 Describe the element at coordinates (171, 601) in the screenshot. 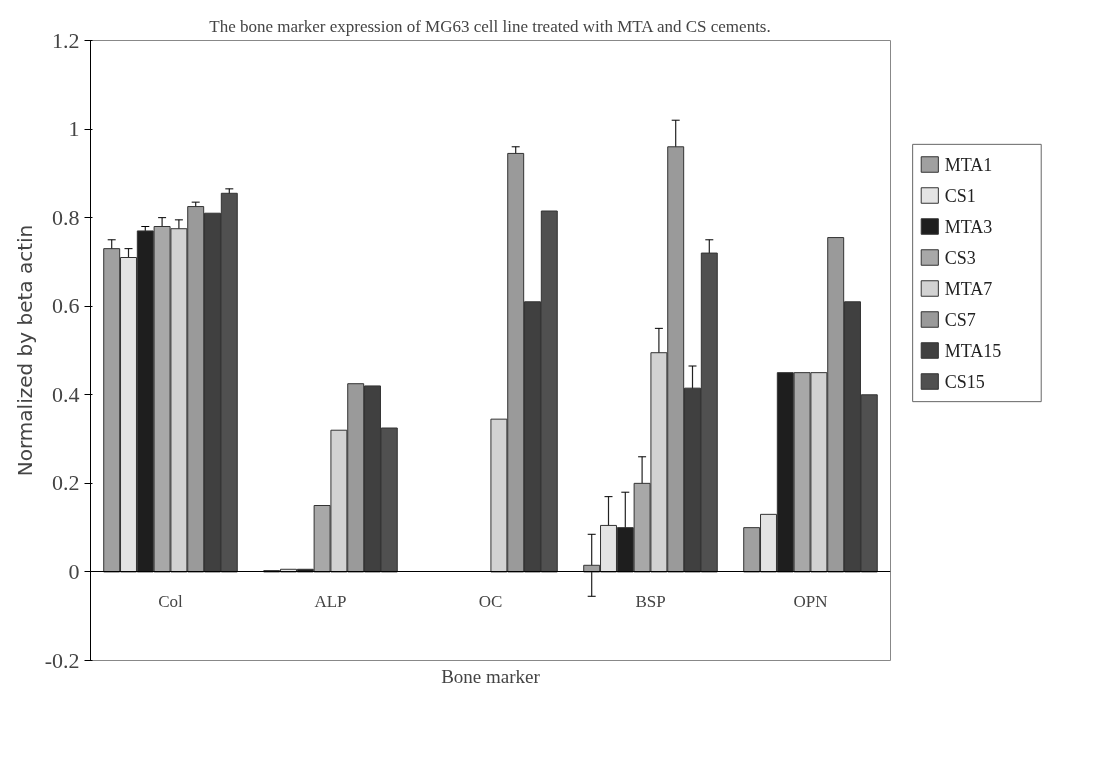

I see `x-tick-label: Col` at that location.